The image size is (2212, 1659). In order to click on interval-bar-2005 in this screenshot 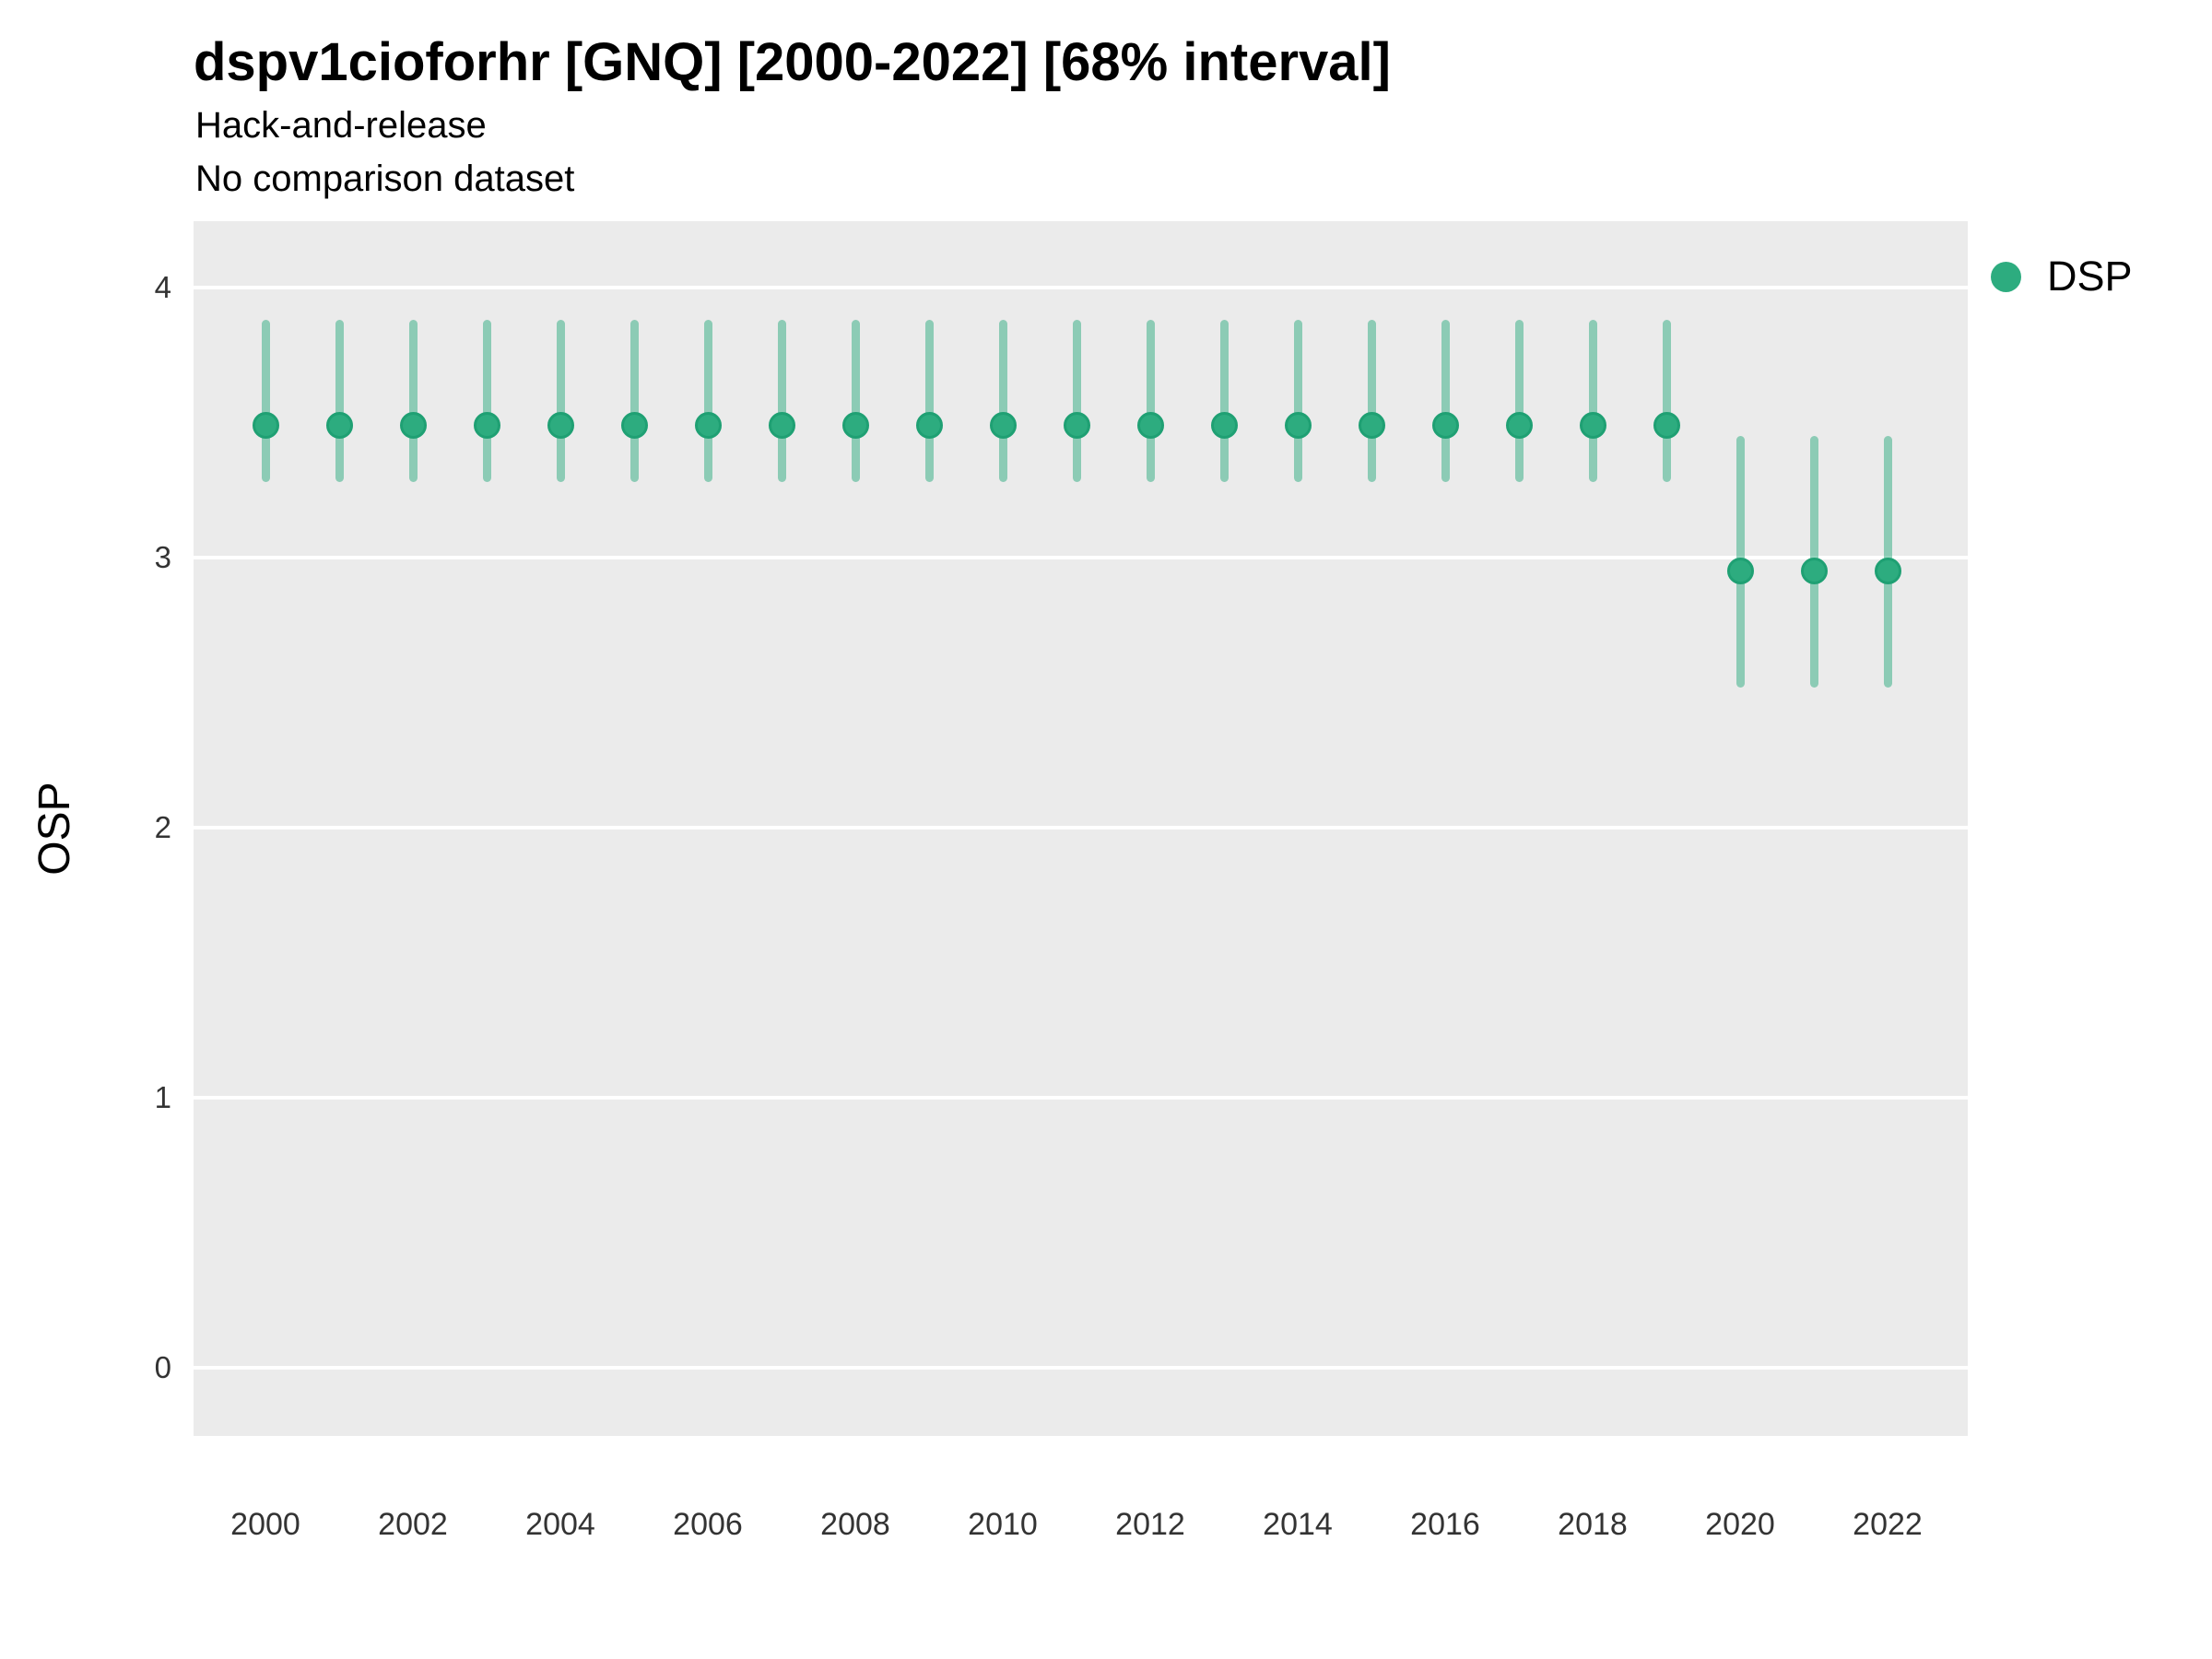, I will do `click(634, 401)`.